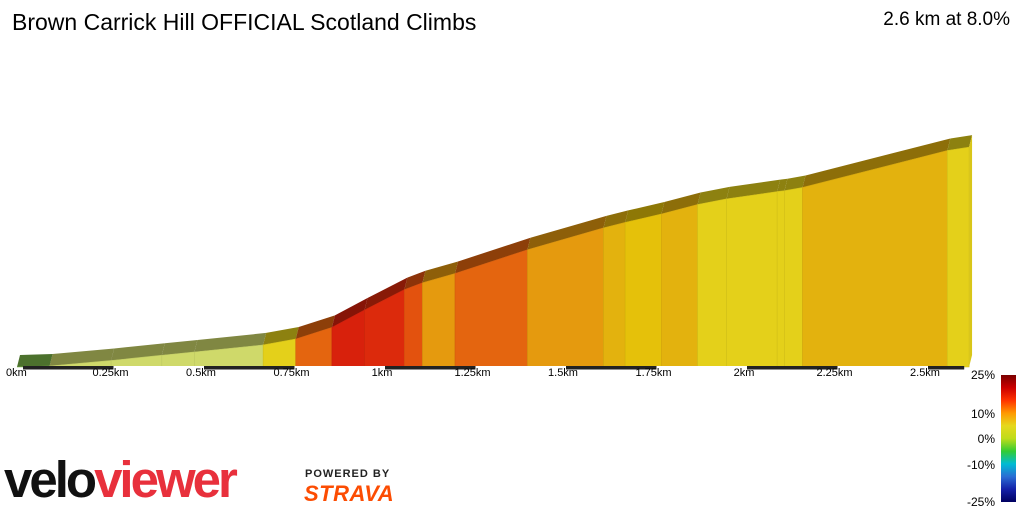 The image size is (1024, 512). I want to click on x-tick-label: 2.25km, so click(834, 373).